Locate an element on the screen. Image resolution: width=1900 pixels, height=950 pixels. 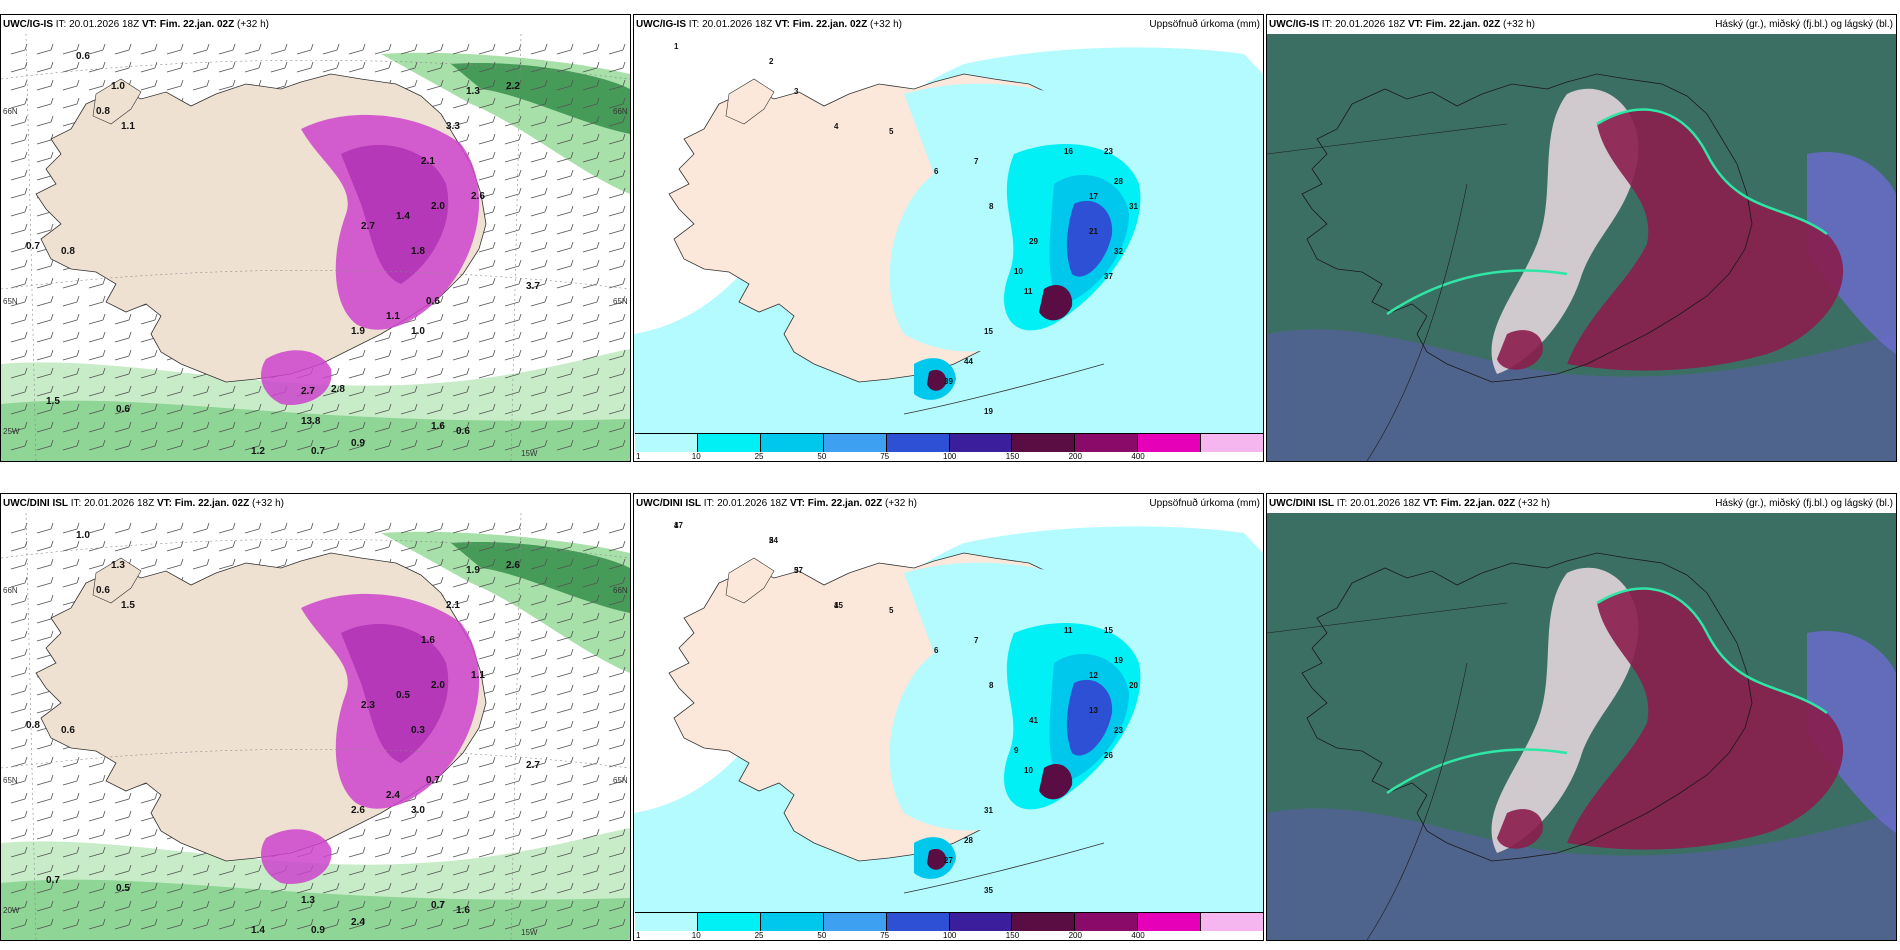
precip-value-label: 16 is located at coordinates (1068, 151).